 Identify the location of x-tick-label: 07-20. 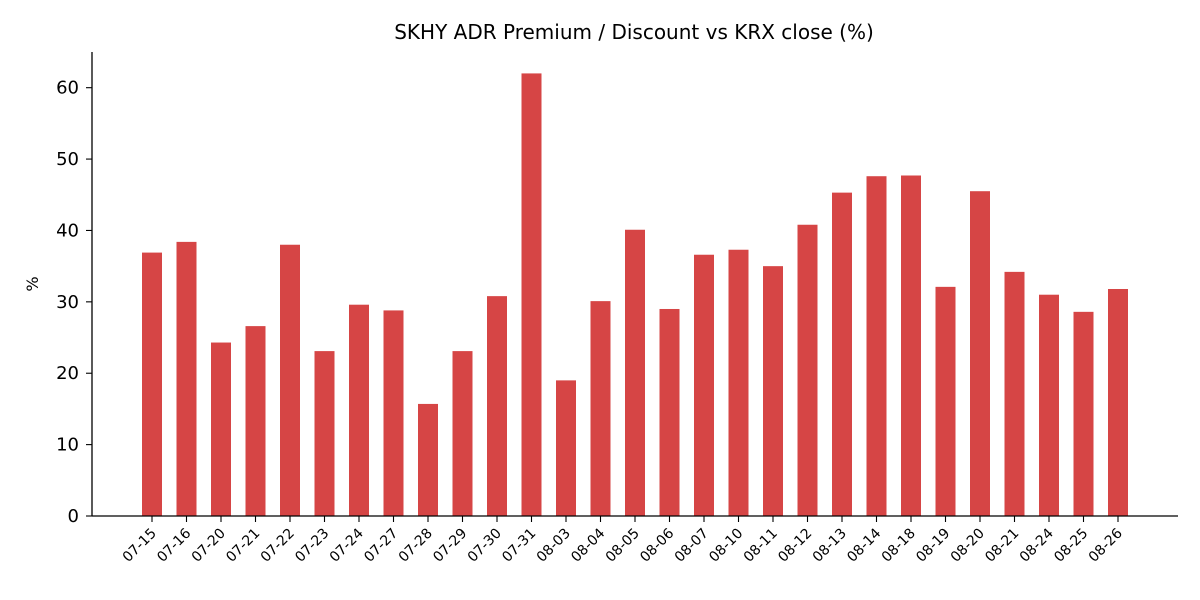
(209, 546).